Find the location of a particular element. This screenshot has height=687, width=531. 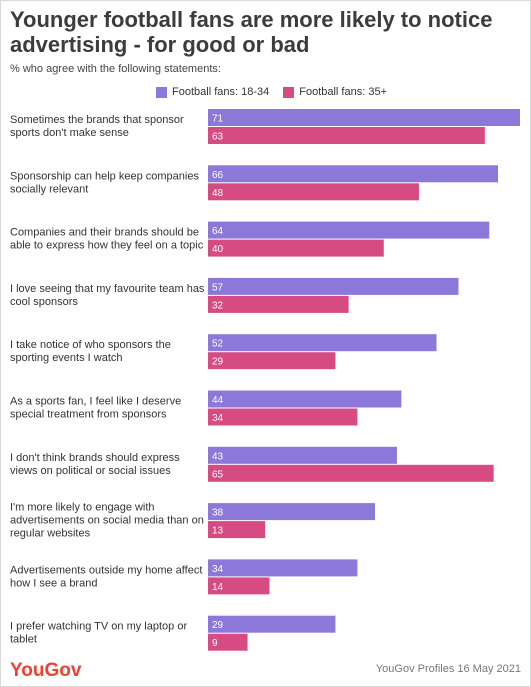

data-label-series-1-cat-4: 57 is located at coordinates (218, 287).